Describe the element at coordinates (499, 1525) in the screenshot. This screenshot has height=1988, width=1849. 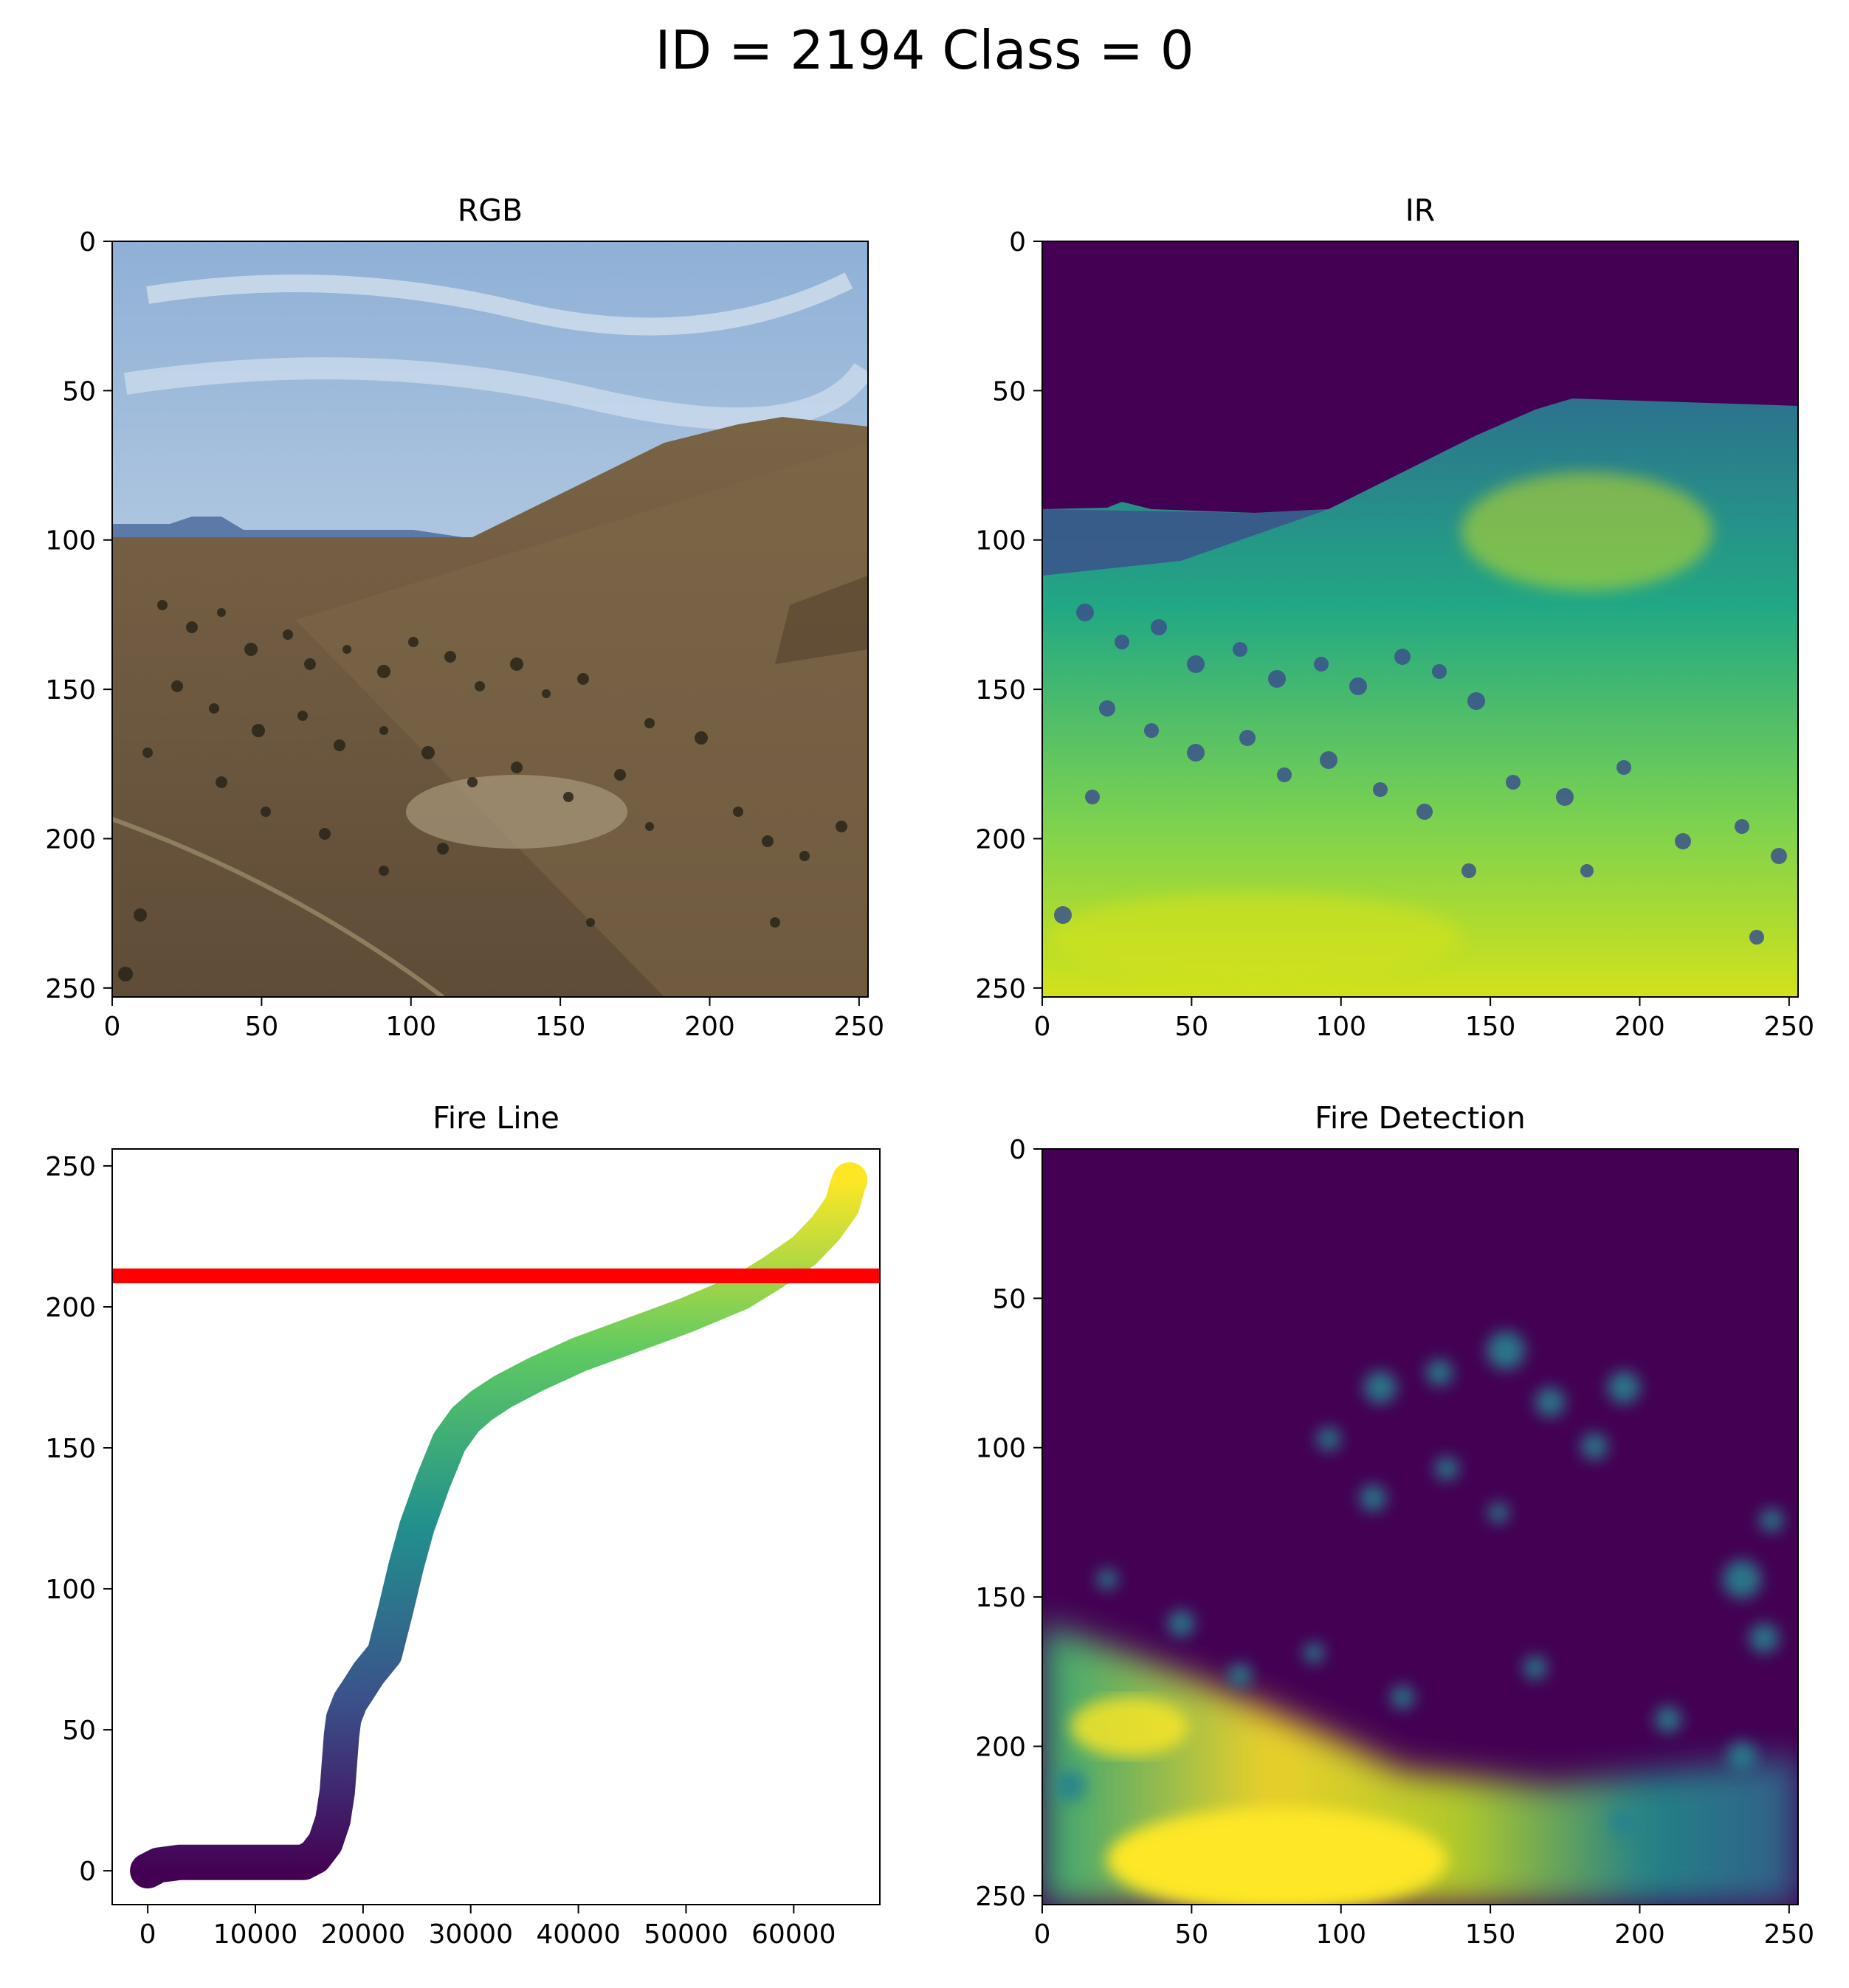
I see `fire-line-series` at that location.